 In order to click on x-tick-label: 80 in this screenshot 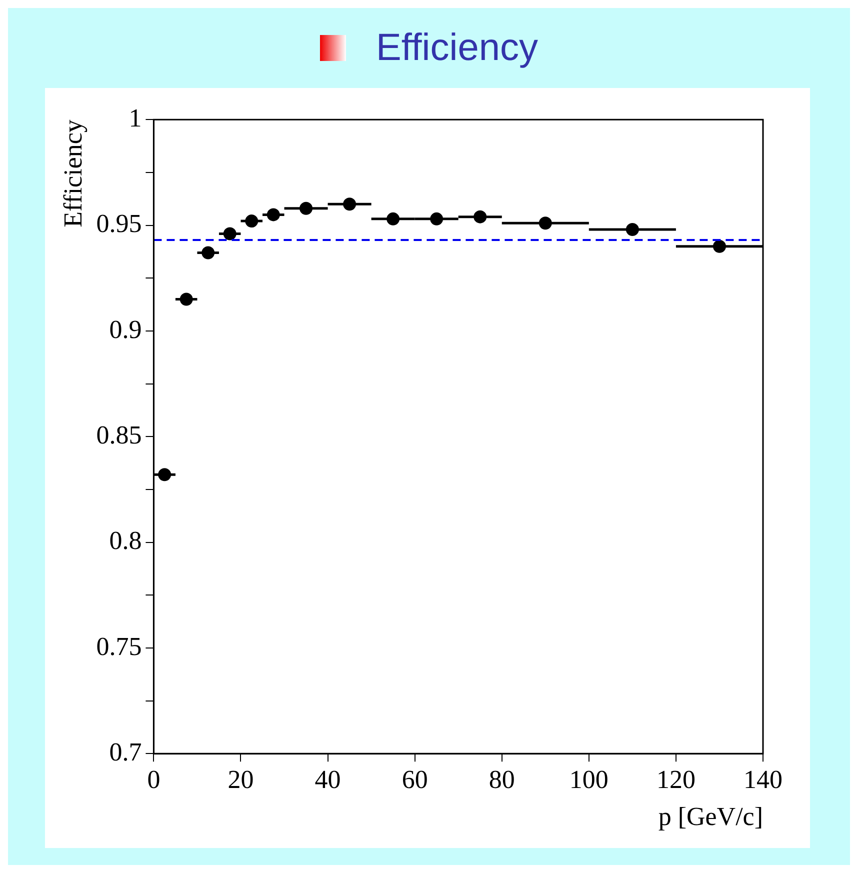, I will do `click(501, 779)`.